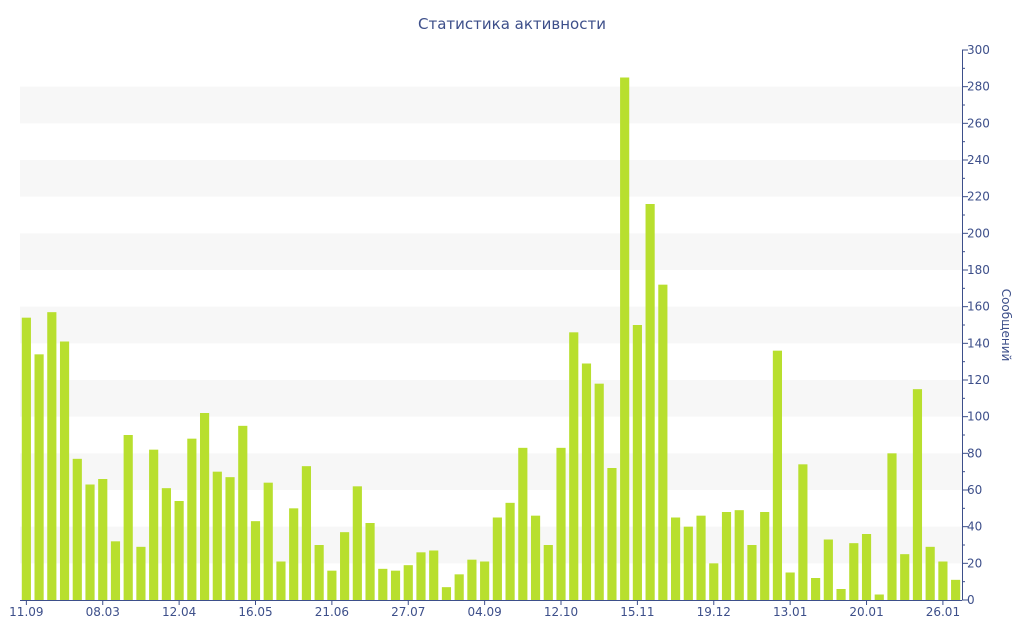 The image size is (1024, 640). I want to click on y-tick-label: 120, so click(978, 380).